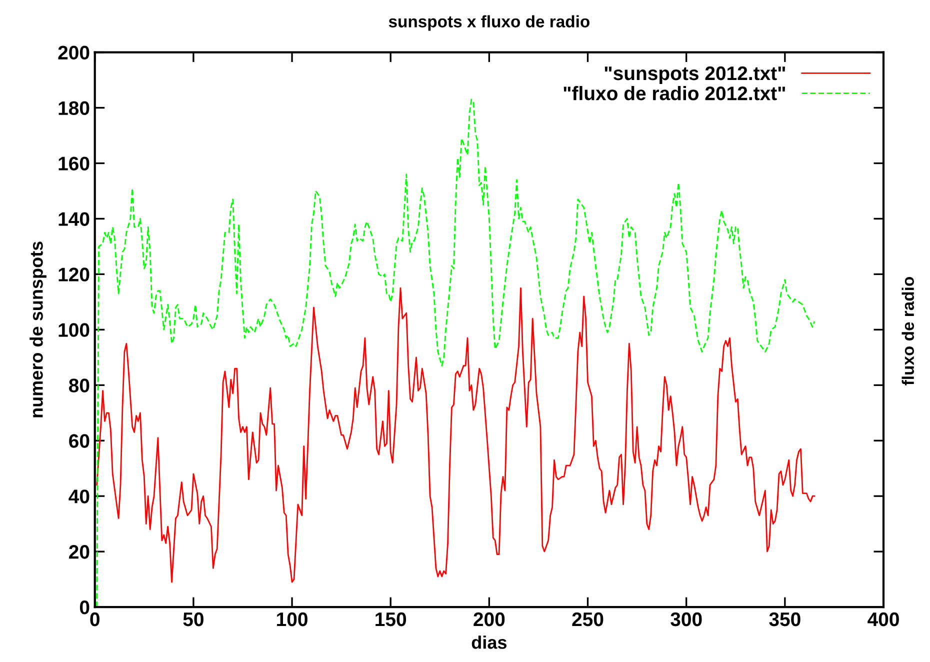  Describe the element at coordinates (79, 385) in the screenshot. I see `y-tick-label: 80` at that location.